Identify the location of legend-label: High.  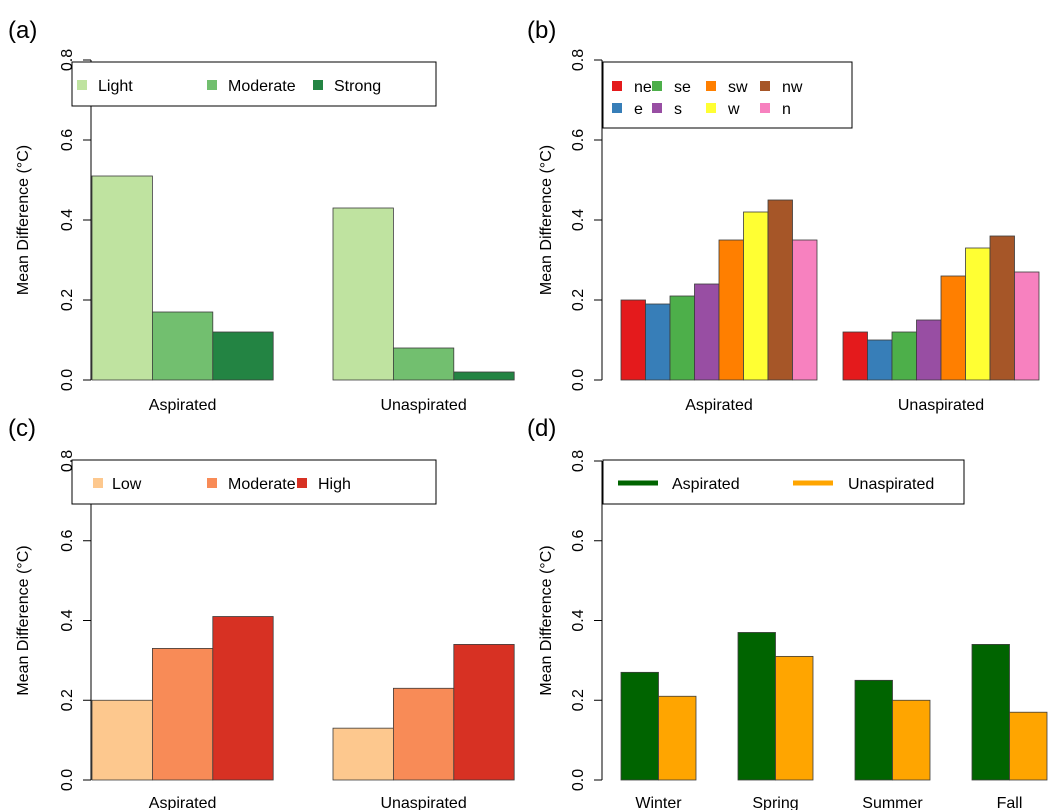
(334, 484).